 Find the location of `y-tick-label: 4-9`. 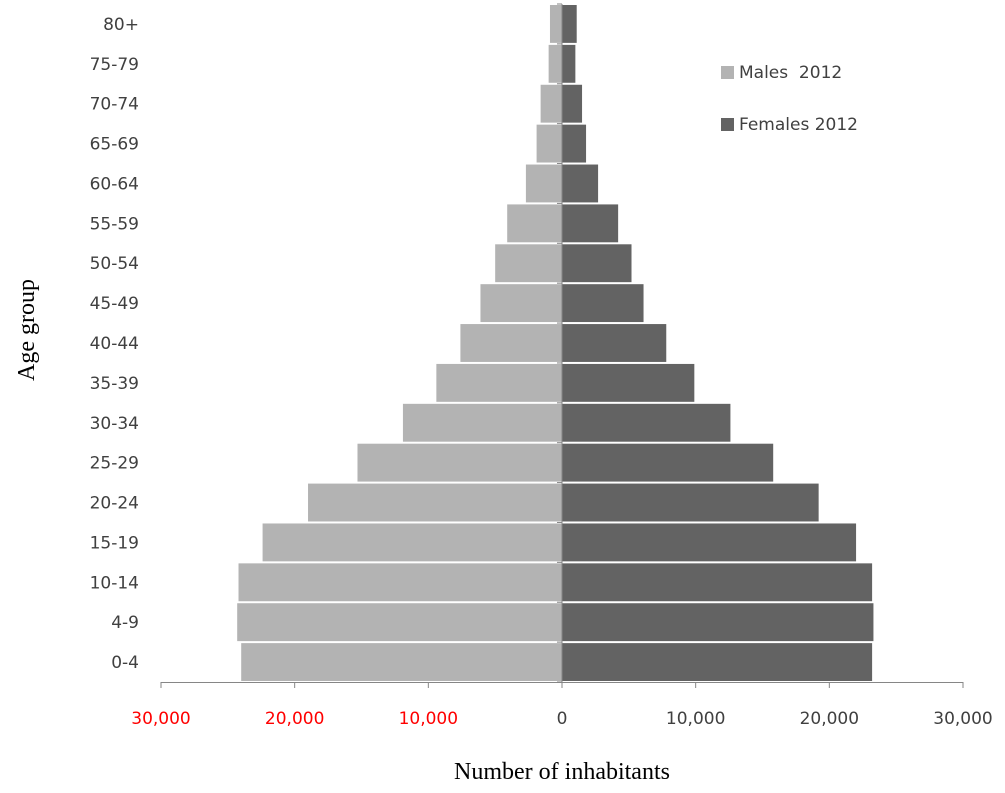

y-tick-label: 4-9 is located at coordinates (125, 623).